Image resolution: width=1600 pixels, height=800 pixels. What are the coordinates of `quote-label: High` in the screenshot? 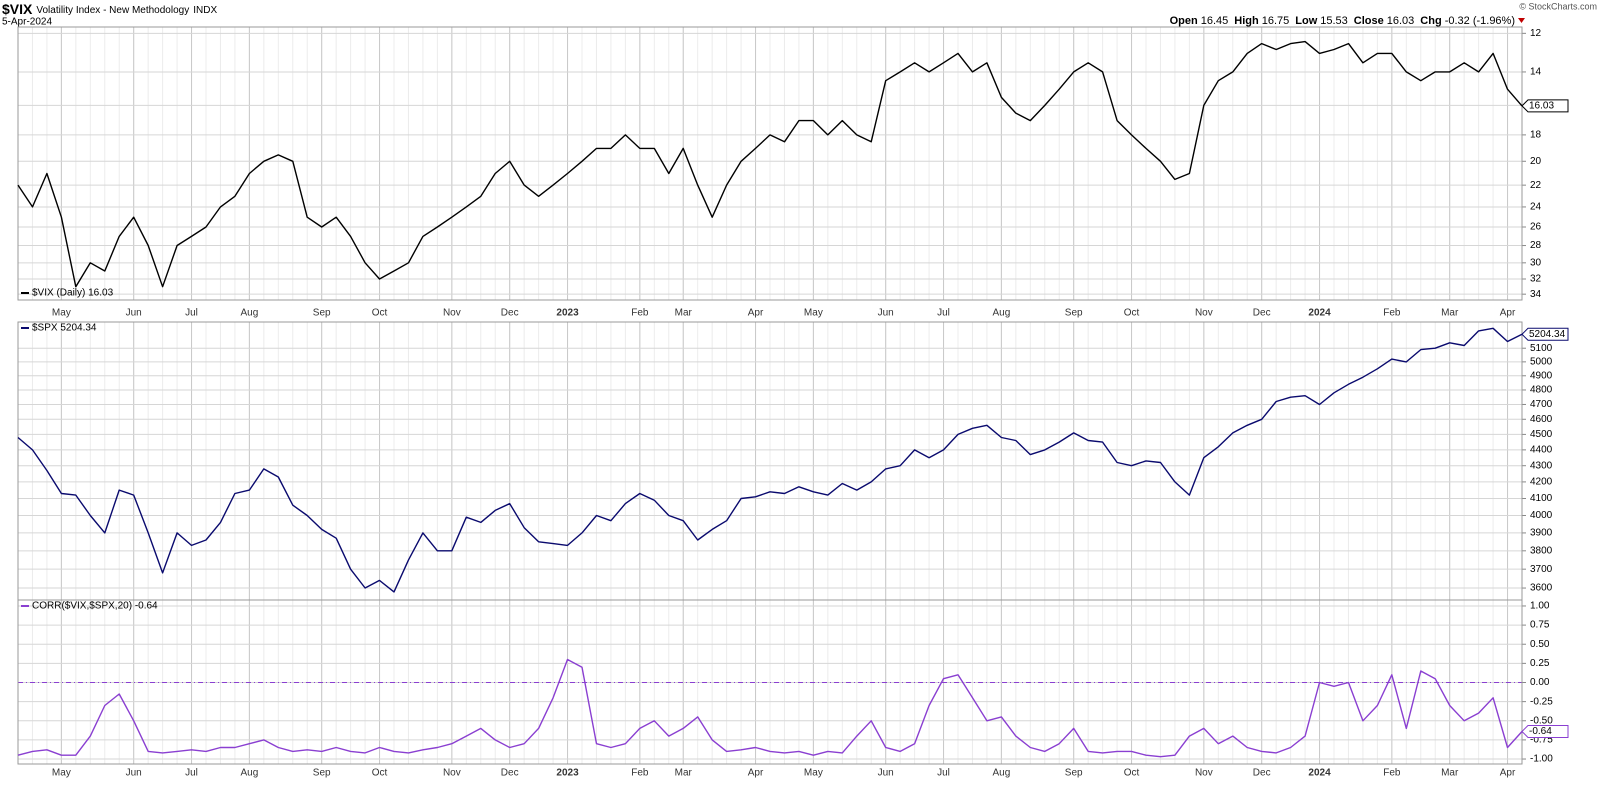 It's located at (1246, 21).